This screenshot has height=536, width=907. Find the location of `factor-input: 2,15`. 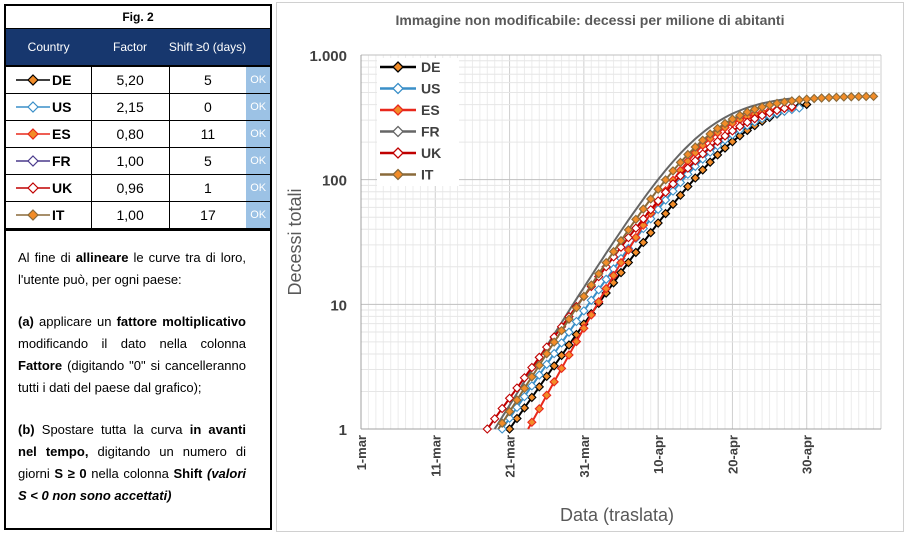

factor-input: 2,15 is located at coordinates (131, 107).